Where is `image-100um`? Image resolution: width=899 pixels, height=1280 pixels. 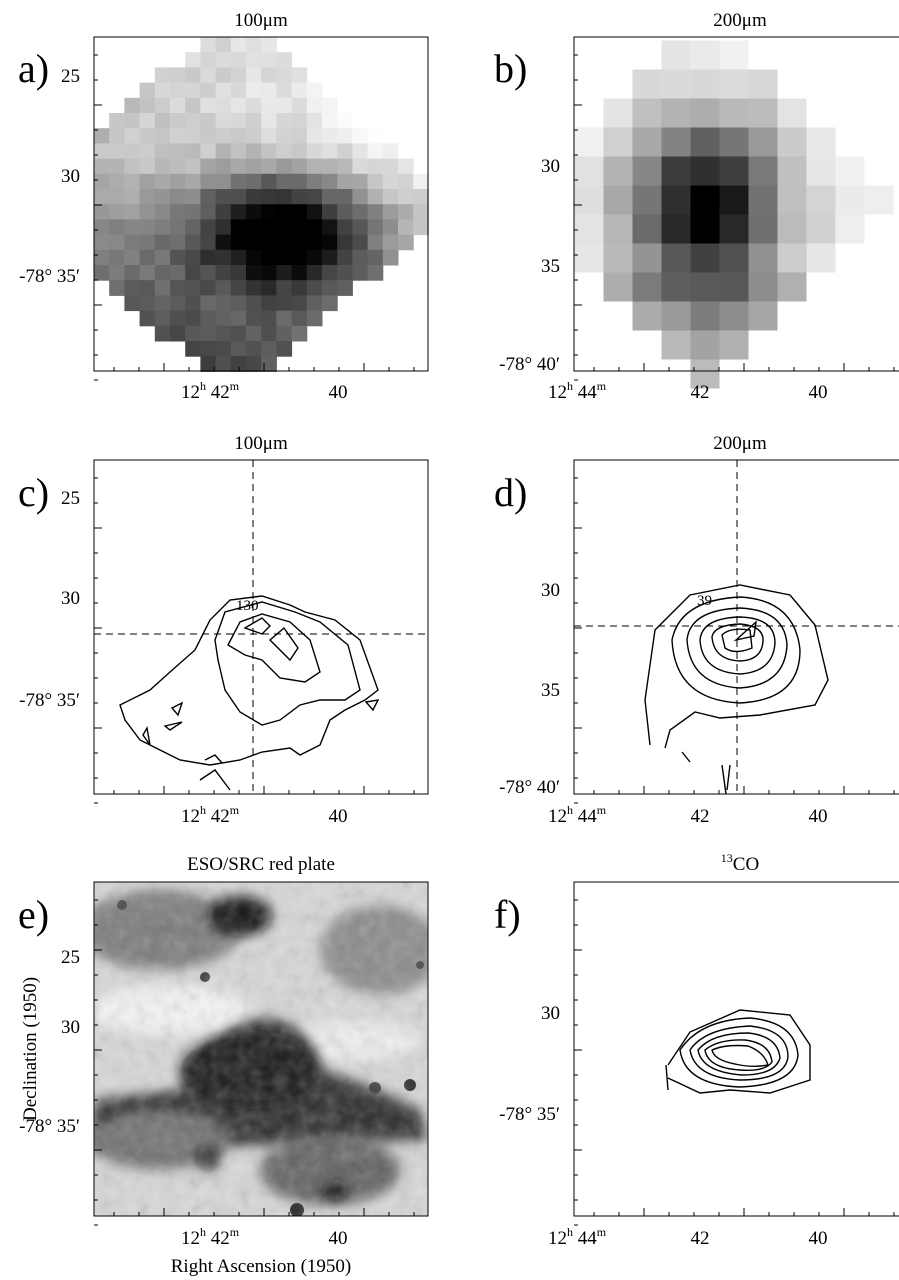 image-100um is located at coordinates (261, 204).